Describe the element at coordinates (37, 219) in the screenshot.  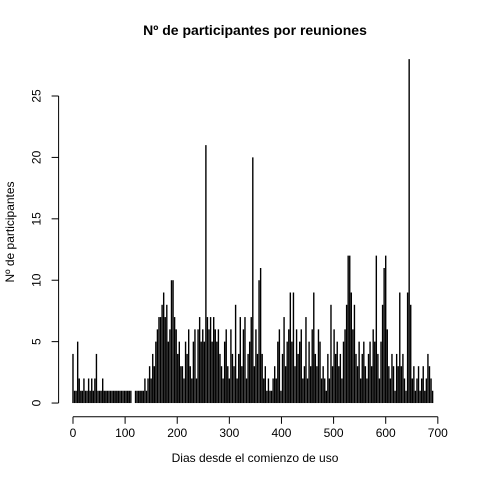
I see `y-tick-label: 15` at that location.